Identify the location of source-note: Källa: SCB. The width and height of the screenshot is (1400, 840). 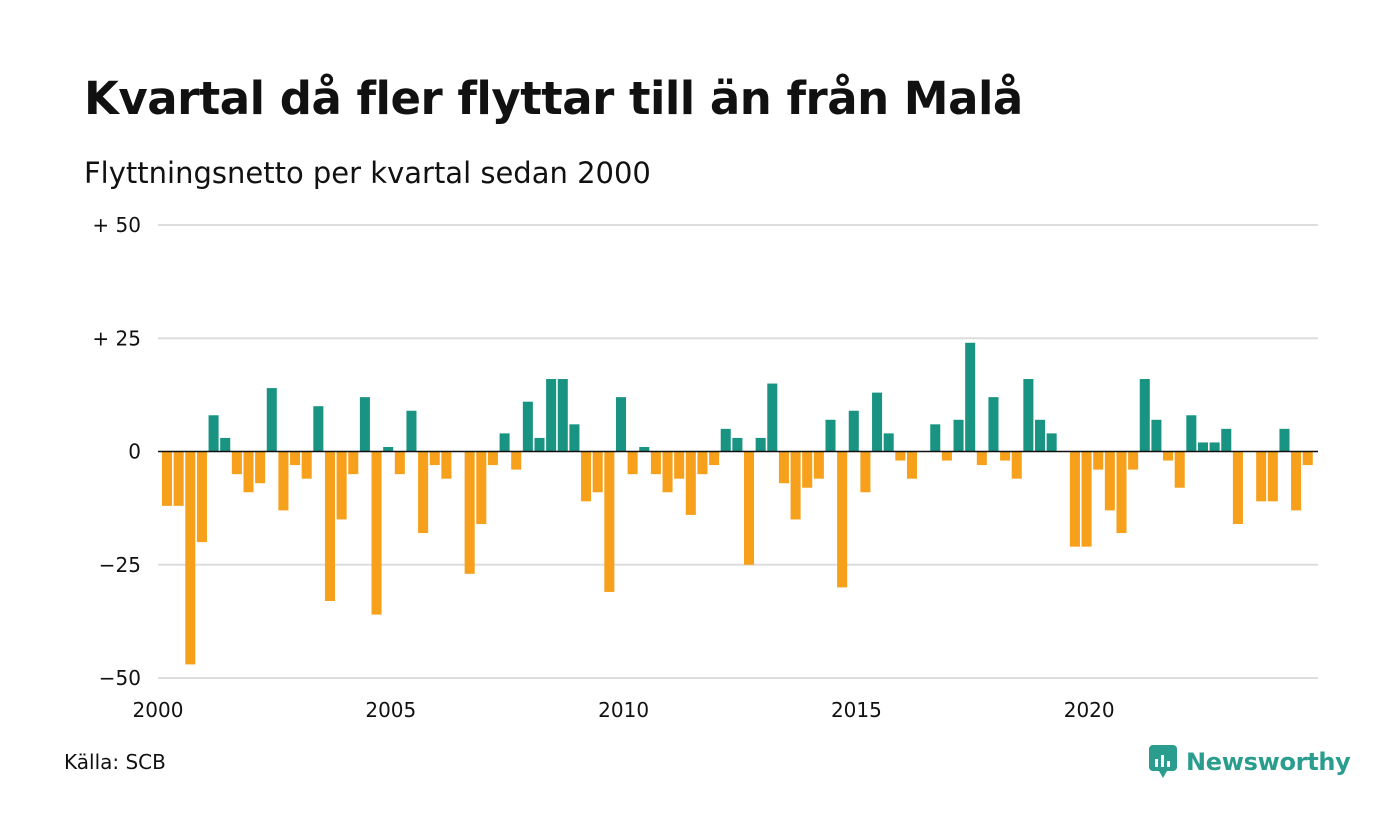
(115, 762).